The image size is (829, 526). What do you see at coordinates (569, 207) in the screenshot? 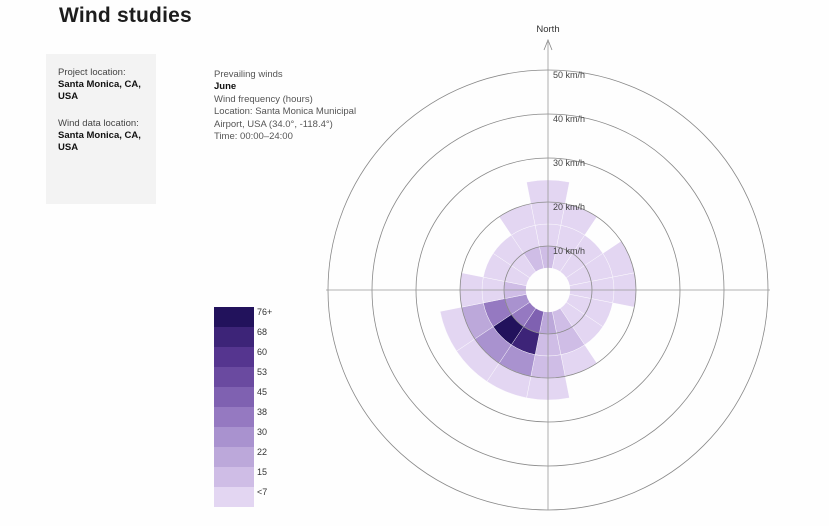
I see `ring-label: 20 km/h` at bounding box center [569, 207].